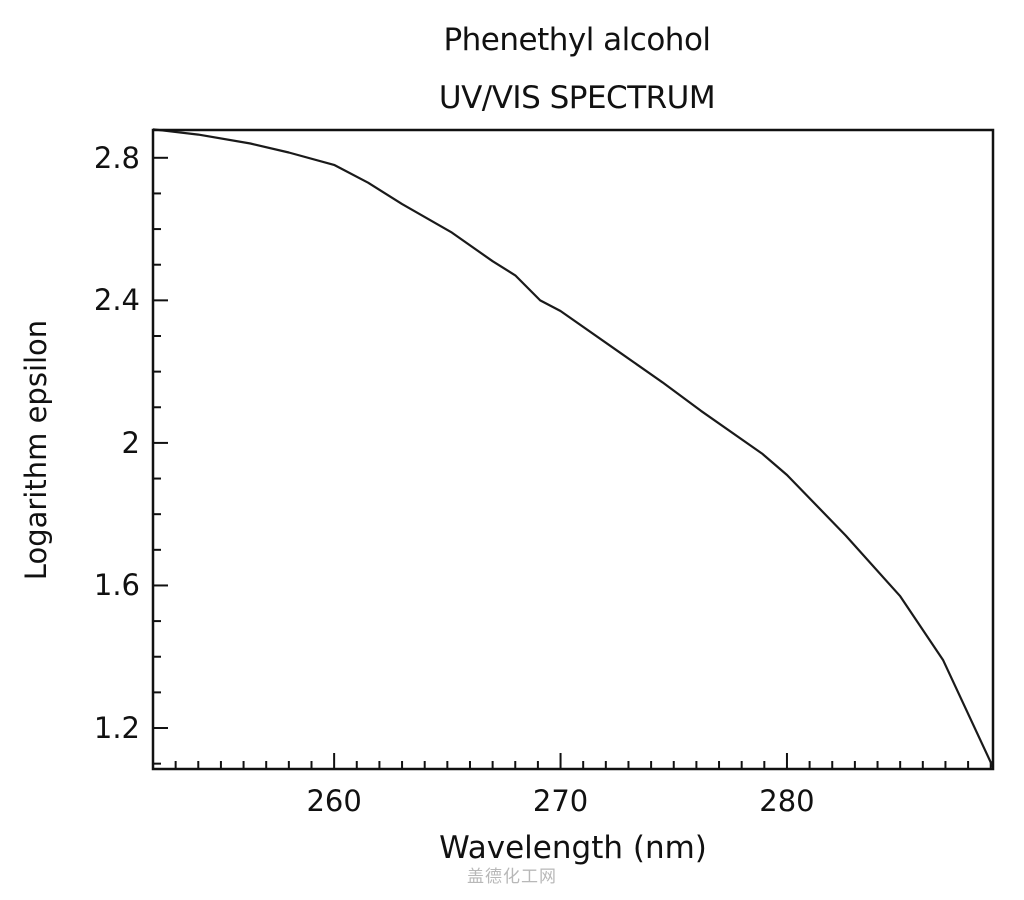 The image size is (1024, 900). What do you see at coordinates (130, 442) in the screenshot?
I see `y-tick-label: 2` at bounding box center [130, 442].